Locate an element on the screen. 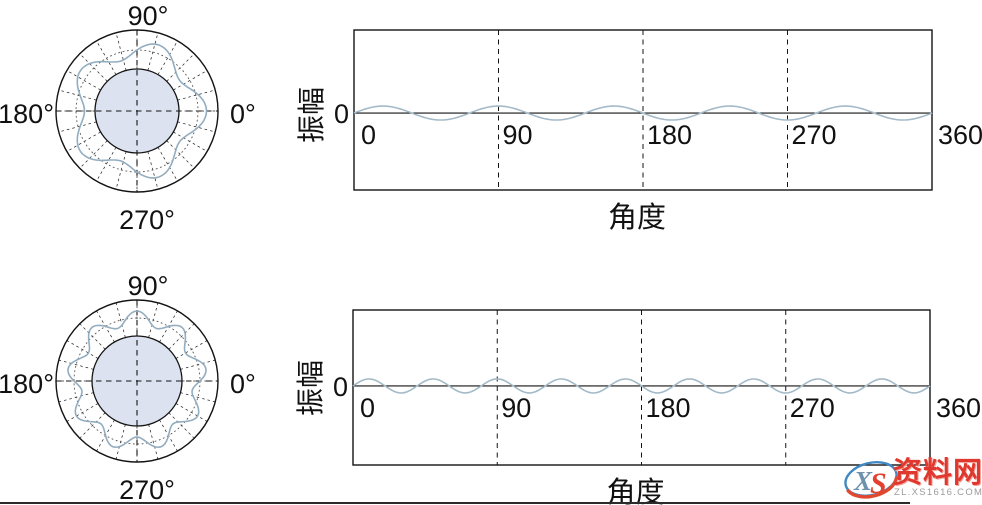 This screenshot has height=505, width=982. watermark-site-name: 资料网 is located at coordinates (937, 473).